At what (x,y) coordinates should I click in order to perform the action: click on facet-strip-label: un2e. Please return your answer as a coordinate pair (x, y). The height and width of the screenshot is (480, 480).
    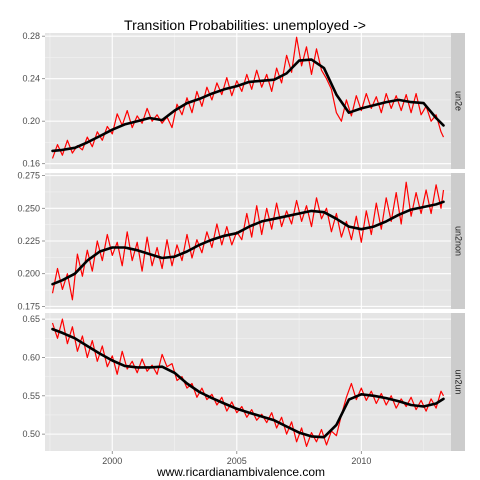
    Looking at the image, I should click on (459, 101).